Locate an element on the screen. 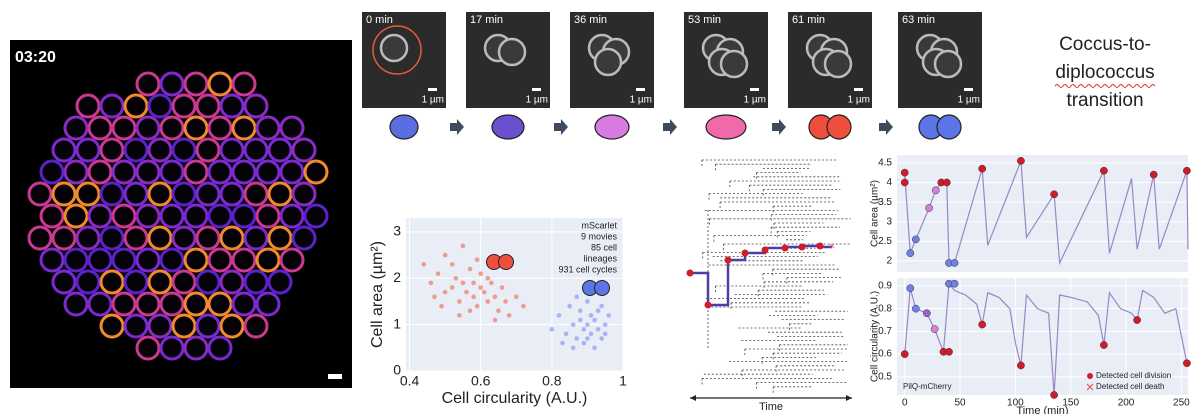  x-tick-label: 0.6 is located at coordinates (481, 381).